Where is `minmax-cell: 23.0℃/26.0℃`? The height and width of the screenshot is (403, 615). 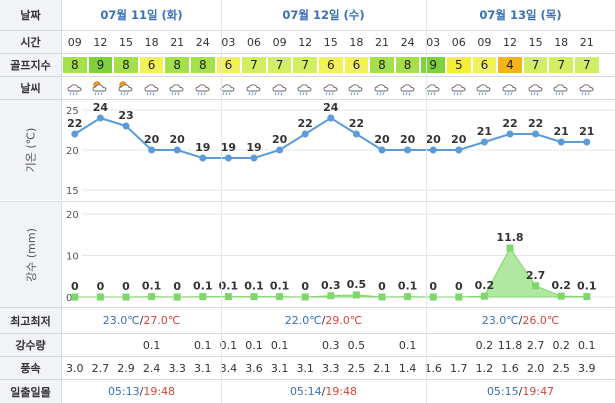
minmax-cell: 23.0℃/26.0℃ is located at coordinates (520, 320).